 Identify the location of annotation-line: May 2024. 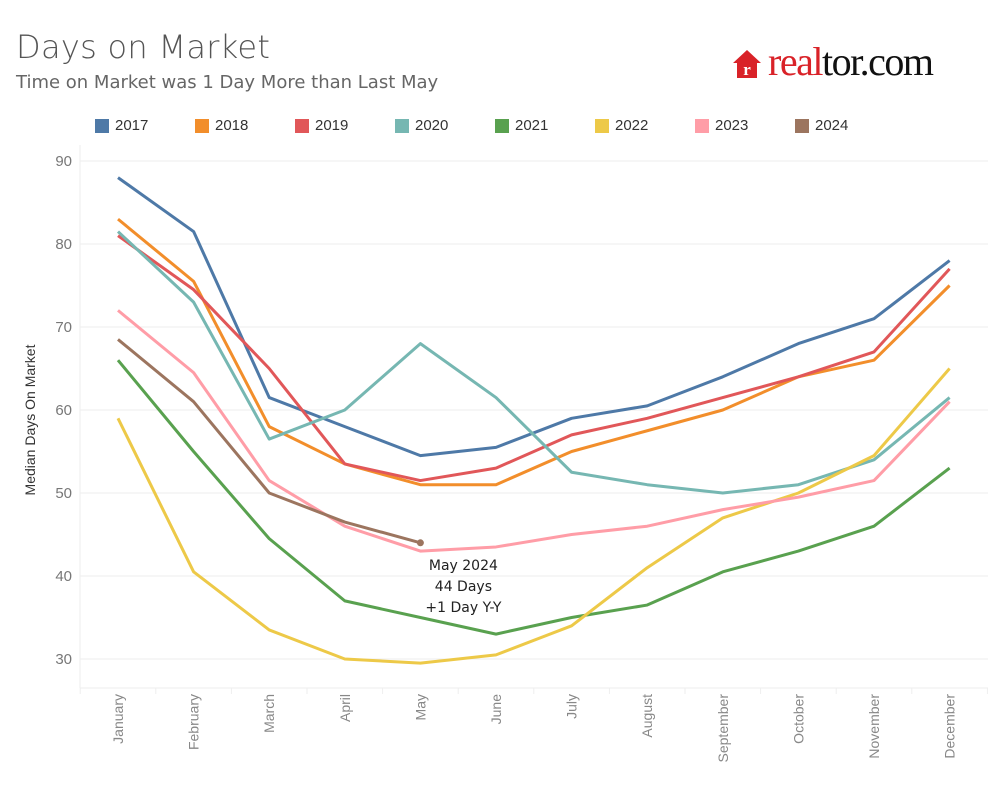
(463, 566).